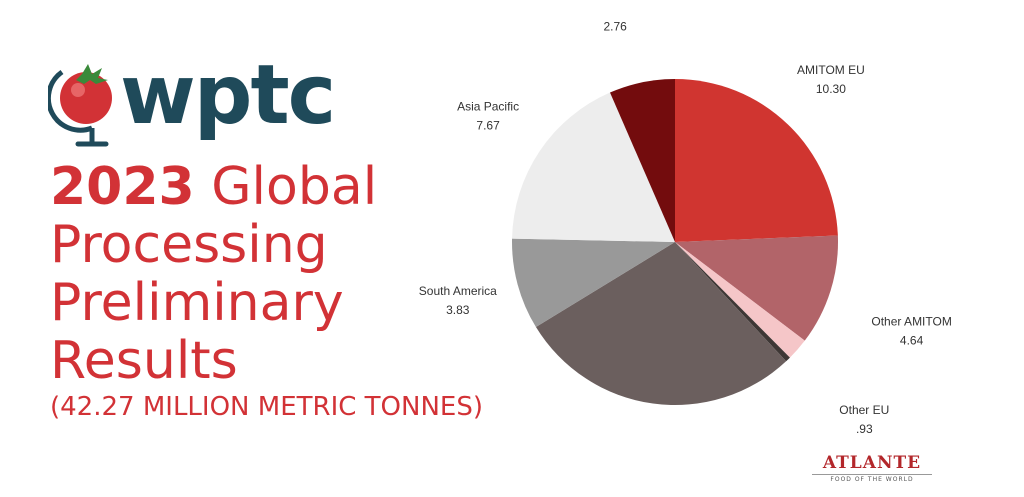 The width and height of the screenshot is (1024, 497). What do you see at coordinates (593, 283) in the screenshot?
I see `pie-slice-south-america` at bounding box center [593, 283].